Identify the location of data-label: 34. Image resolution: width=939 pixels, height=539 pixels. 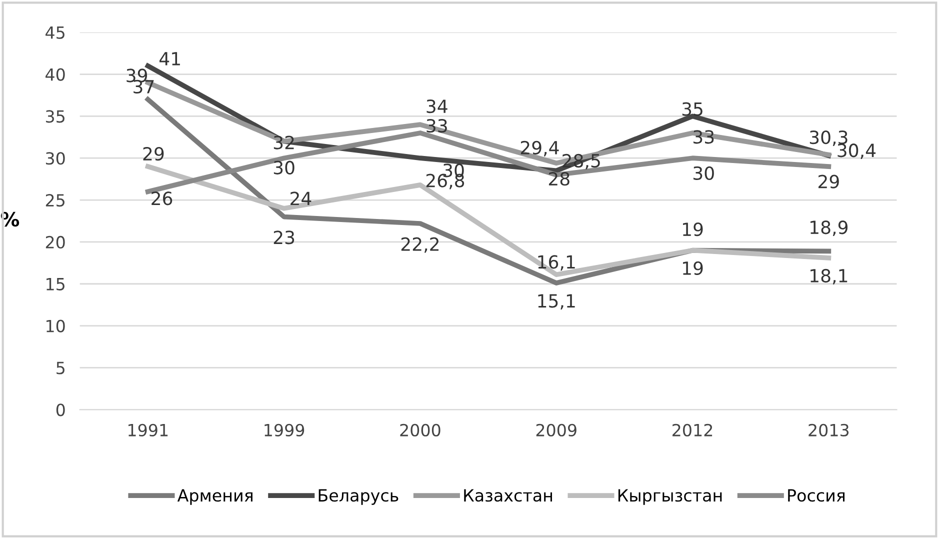
(437, 106).